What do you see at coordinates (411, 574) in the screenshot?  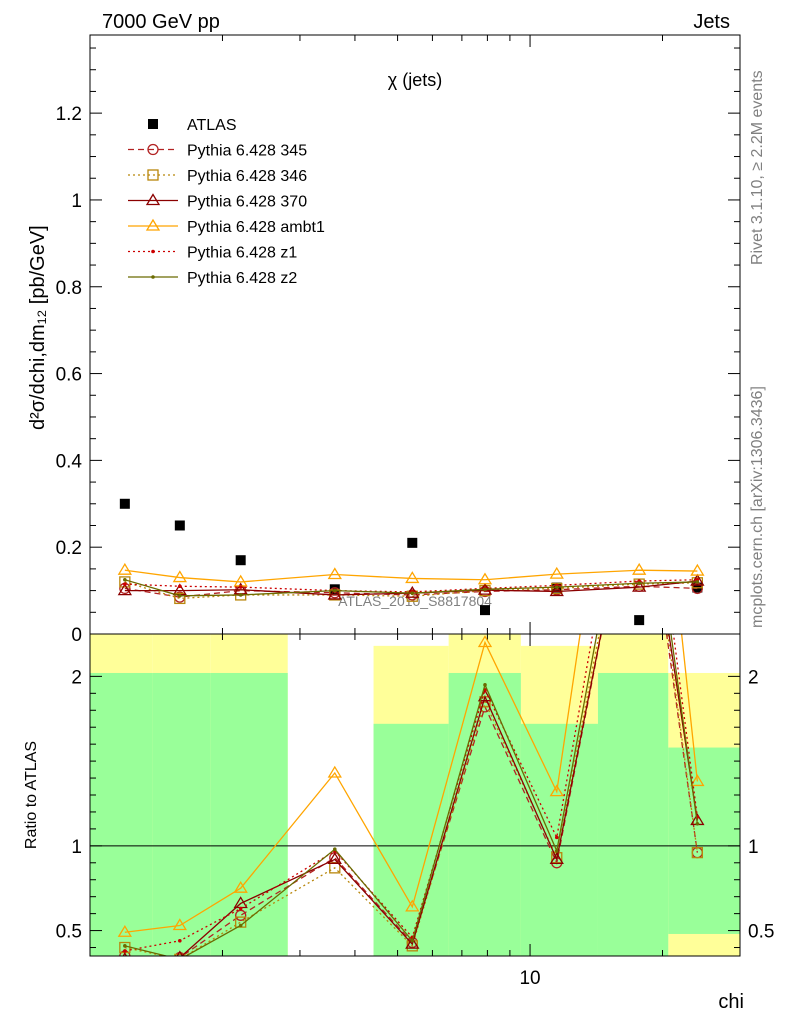 I see `series-pythia-6-428-ambt1` at bounding box center [411, 574].